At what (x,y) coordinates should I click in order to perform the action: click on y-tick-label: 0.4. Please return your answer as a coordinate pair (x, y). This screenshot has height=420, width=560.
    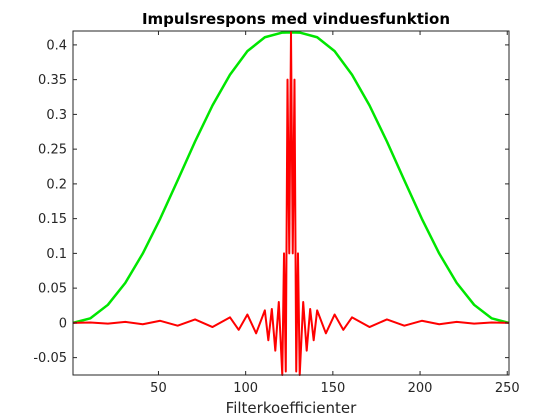
    Looking at the image, I should click on (56, 45).